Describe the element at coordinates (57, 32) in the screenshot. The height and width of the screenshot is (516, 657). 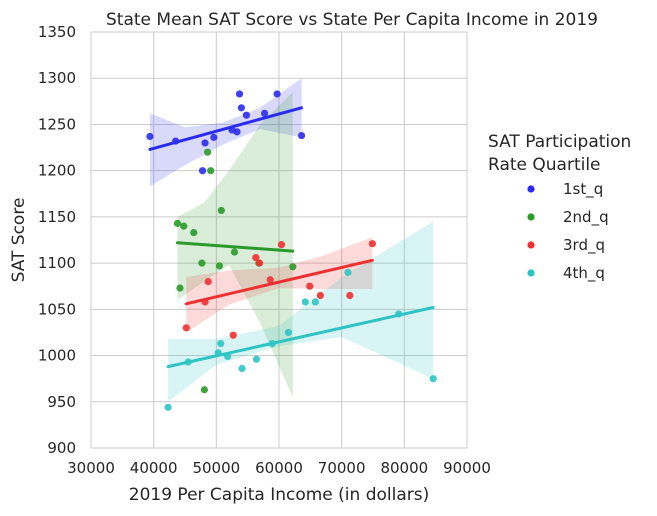
I see `y-tick-label: 1350` at that location.